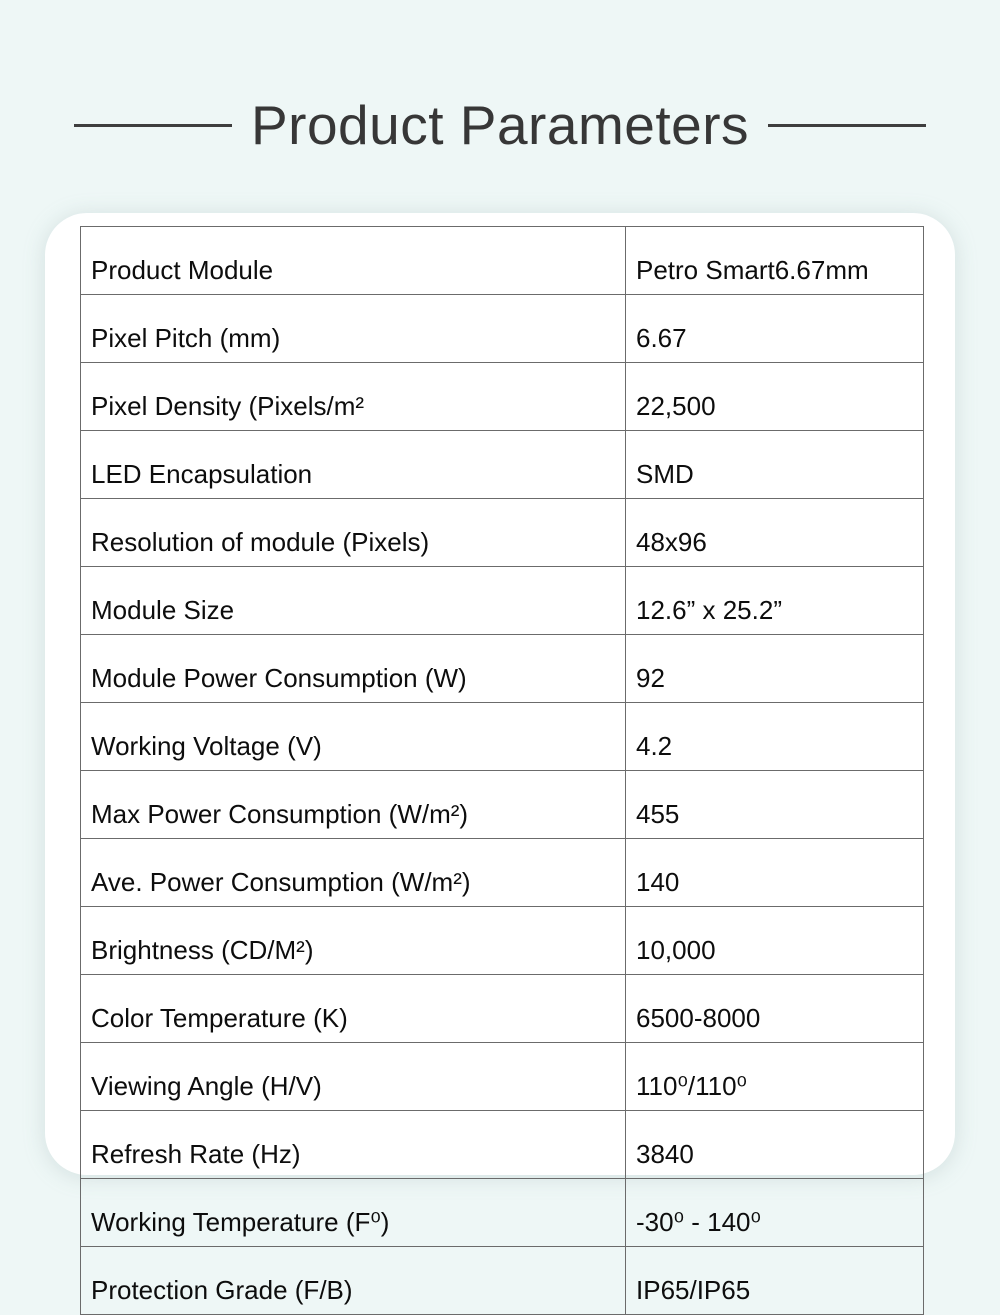 The height and width of the screenshot is (1315, 1000). Describe the element at coordinates (353, 736) in the screenshot. I see `parameter-name-cell: Working Voltage (V)` at that location.